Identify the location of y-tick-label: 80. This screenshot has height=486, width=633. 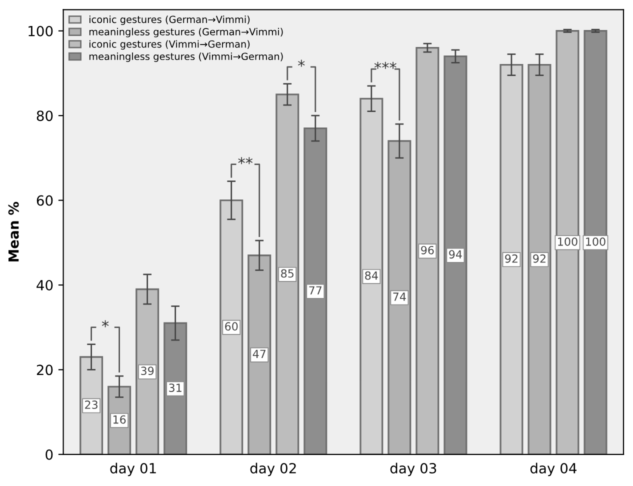
(44, 116).